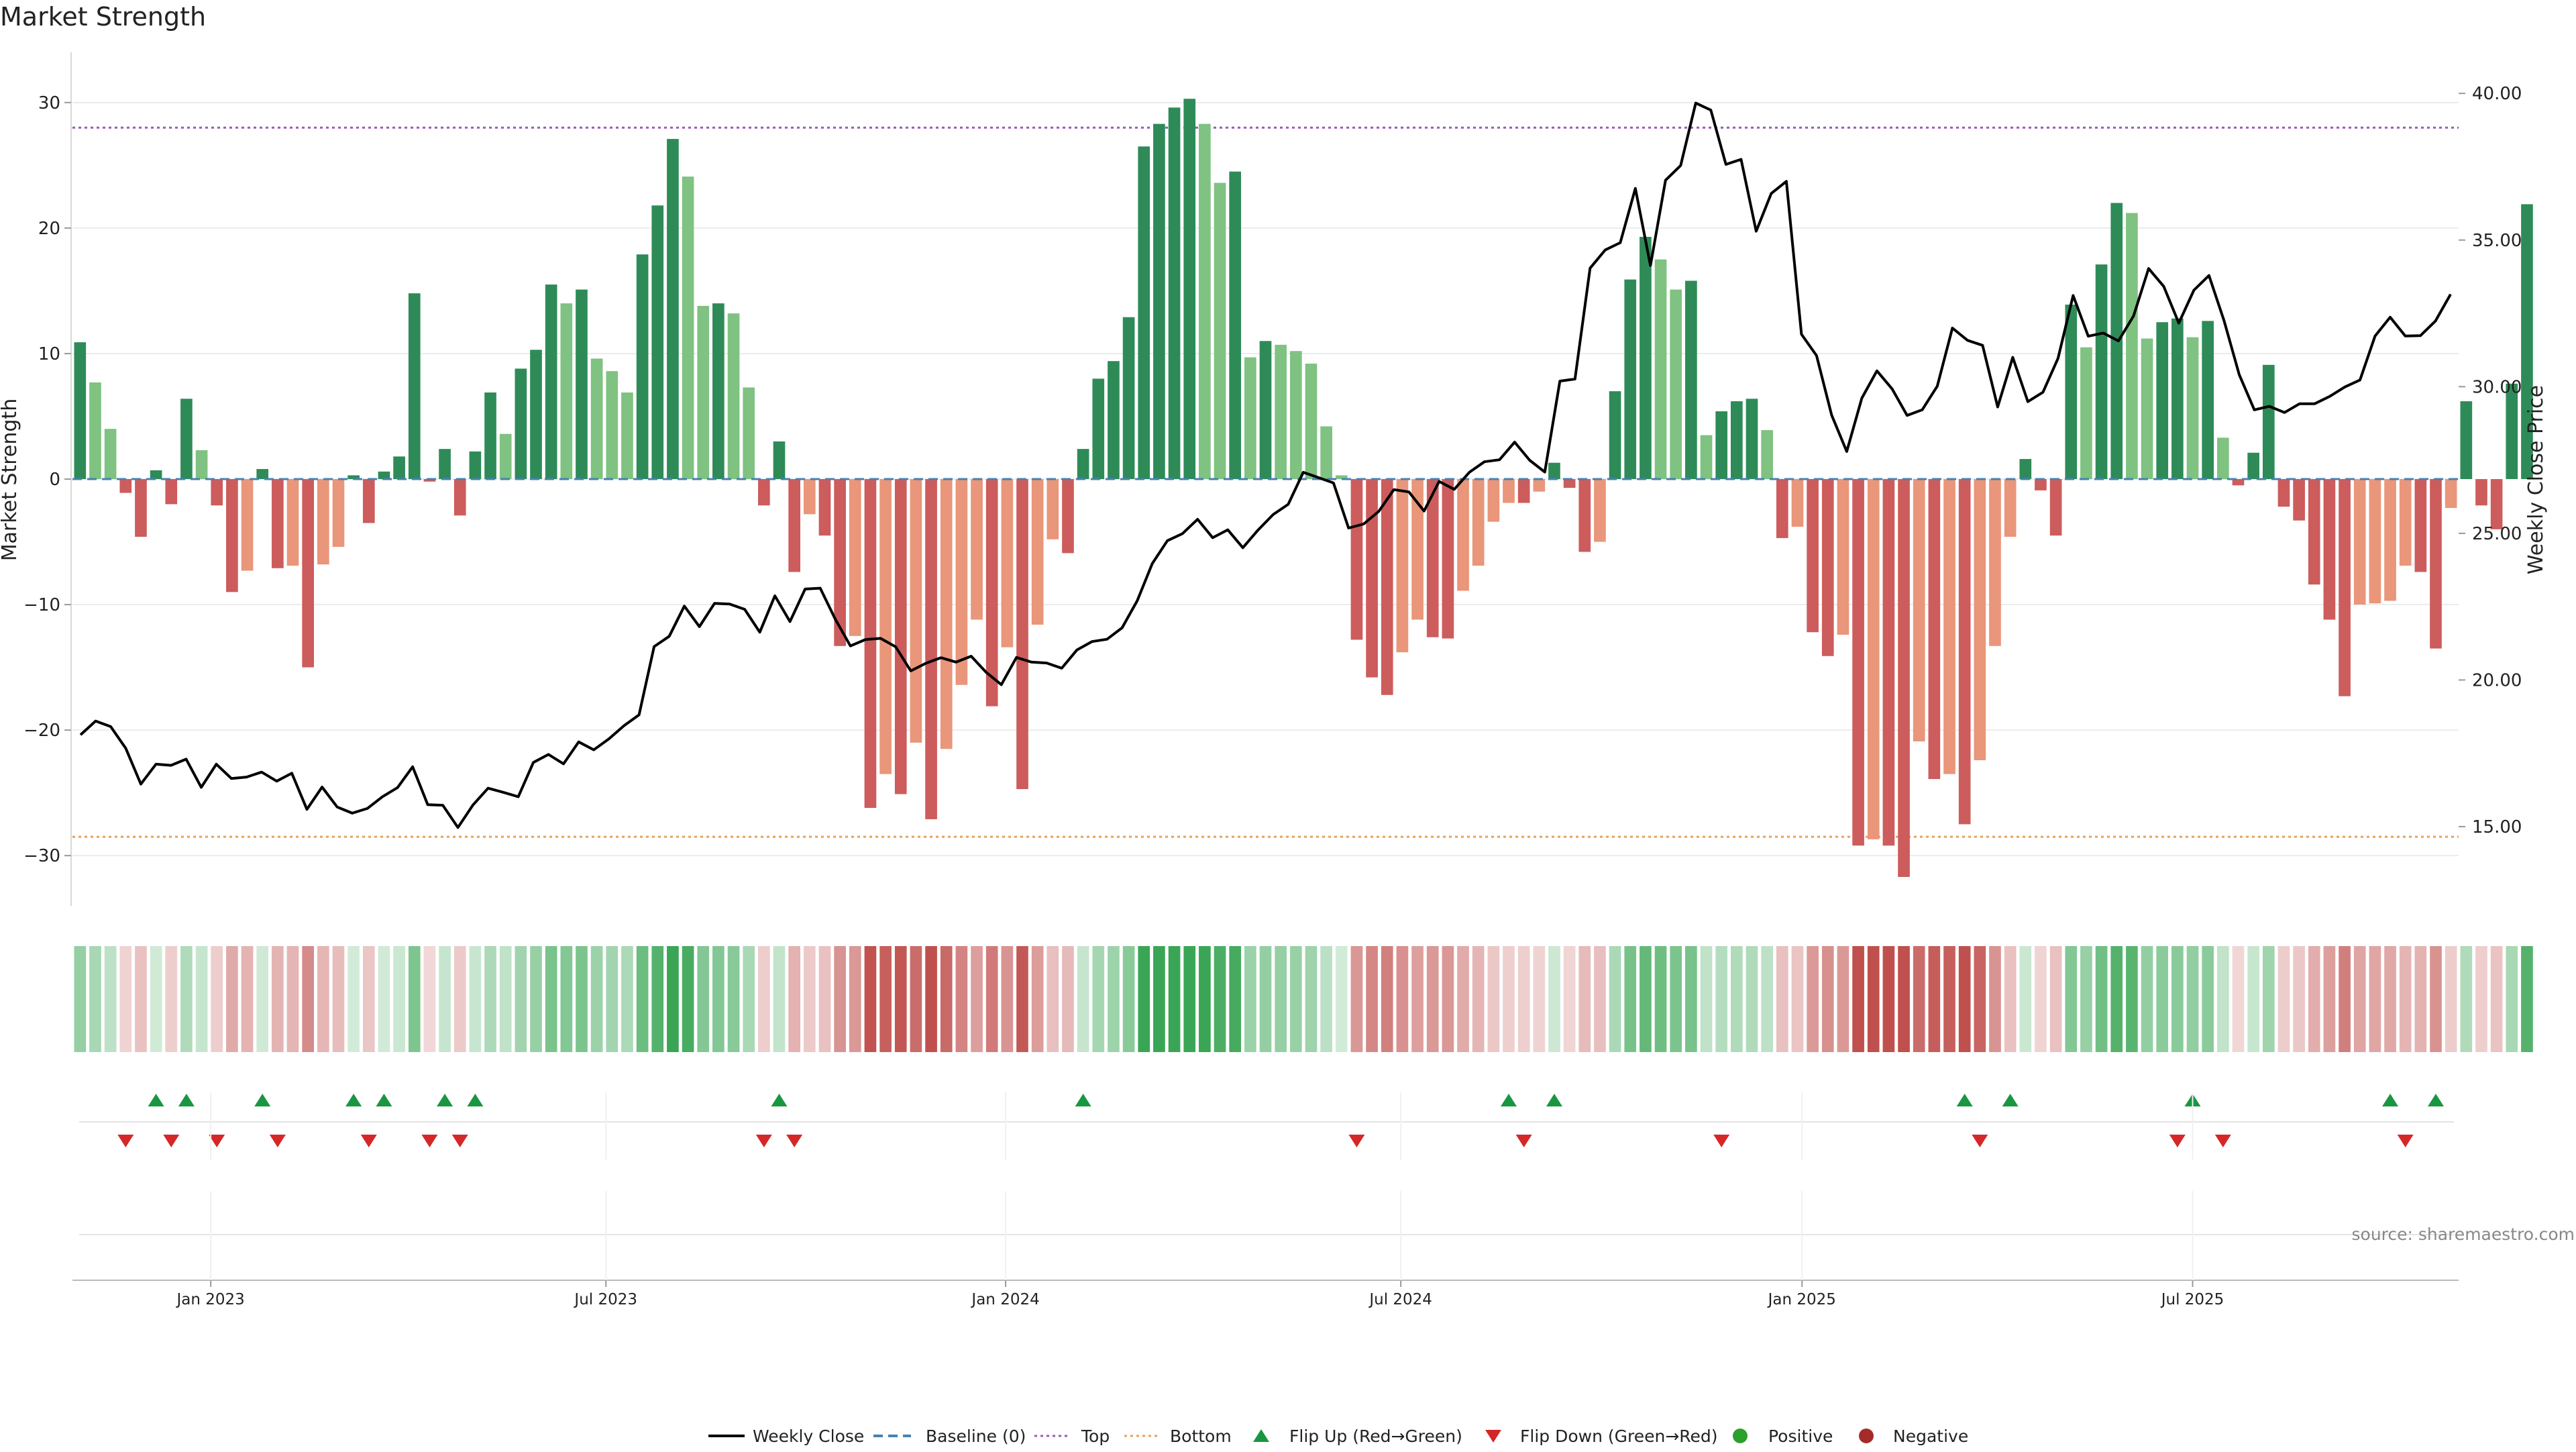 The height and width of the screenshot is (1452, 2576). I want to click on y-tick-label: −20, so click(41, 731).